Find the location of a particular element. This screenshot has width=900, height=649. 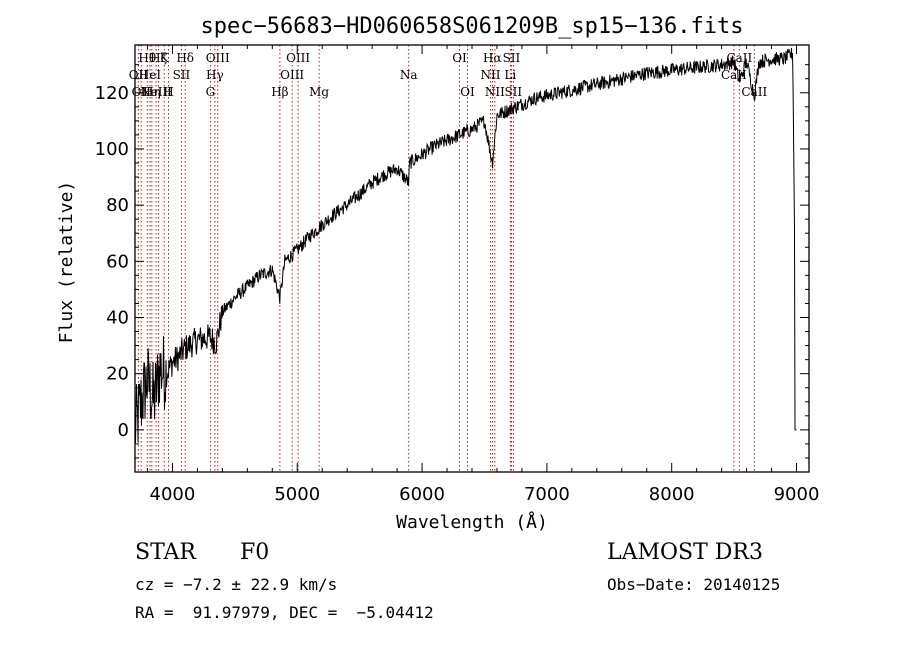

line-label: Li is located at coordinates (510, 75).